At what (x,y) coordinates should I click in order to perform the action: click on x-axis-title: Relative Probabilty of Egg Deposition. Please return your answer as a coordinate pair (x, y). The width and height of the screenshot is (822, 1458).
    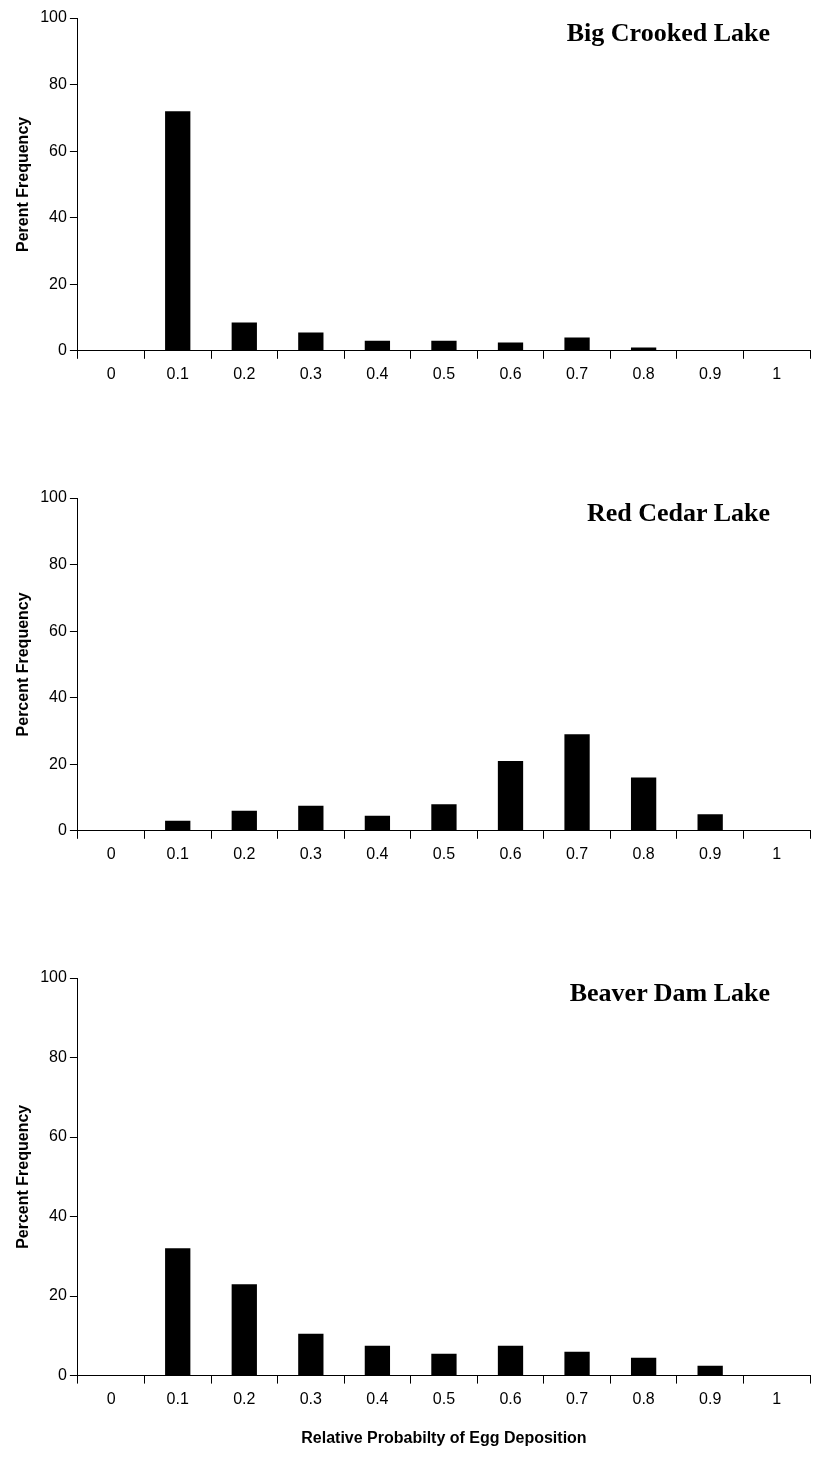
    Looking at the image, I should click on (444, 1437).